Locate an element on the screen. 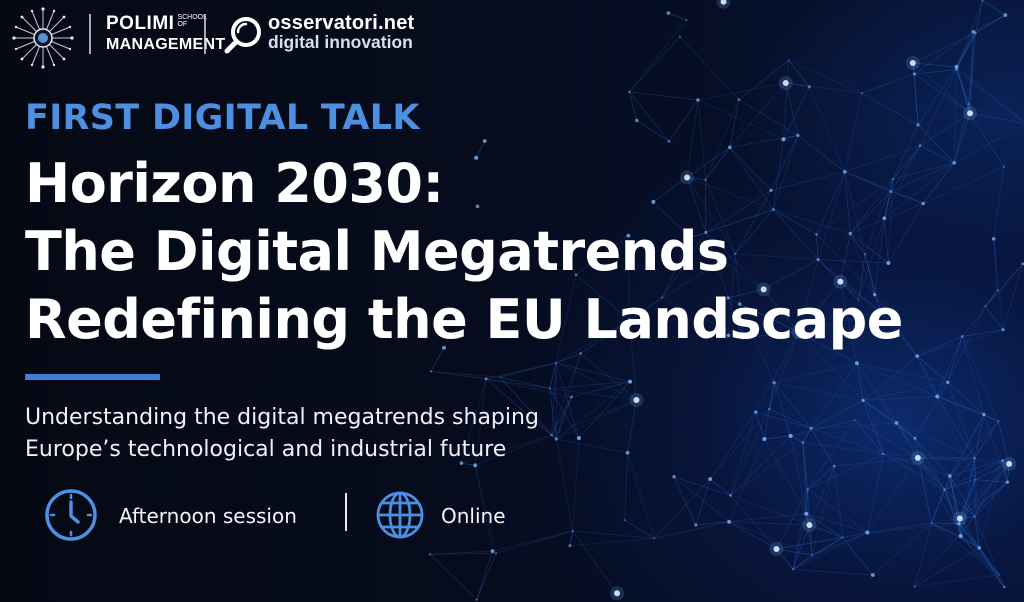 The width and height of the screenshot is (1024, 602). osservatori-tagline: digital innovation is located at coordinates (340, 42).